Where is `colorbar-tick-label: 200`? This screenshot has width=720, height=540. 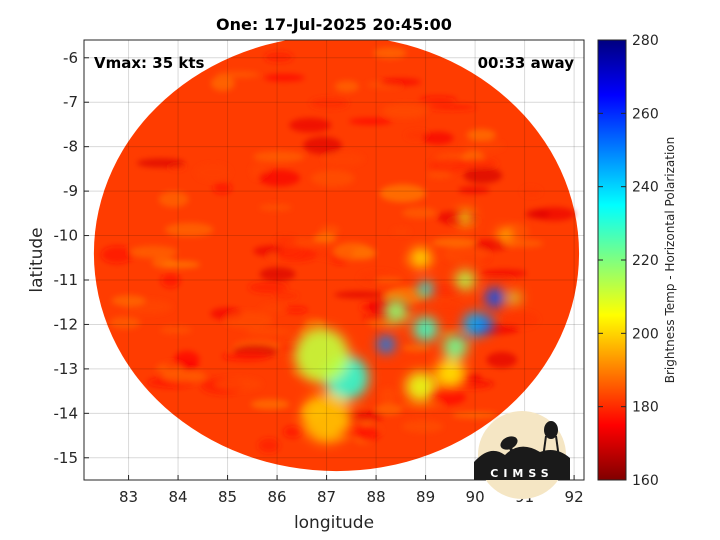
colorbar-tick-label: 200 is located at coordinates (645, 334).